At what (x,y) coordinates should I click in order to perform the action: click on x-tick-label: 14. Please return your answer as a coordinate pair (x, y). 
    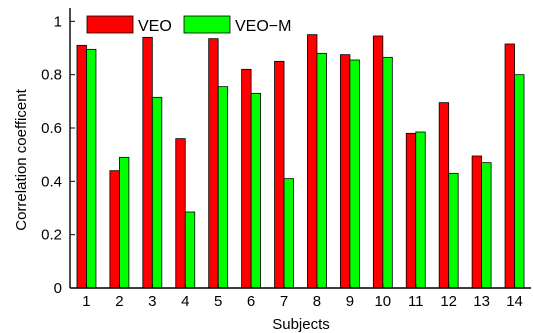
    Looking at the image, I should click on (514, 301).